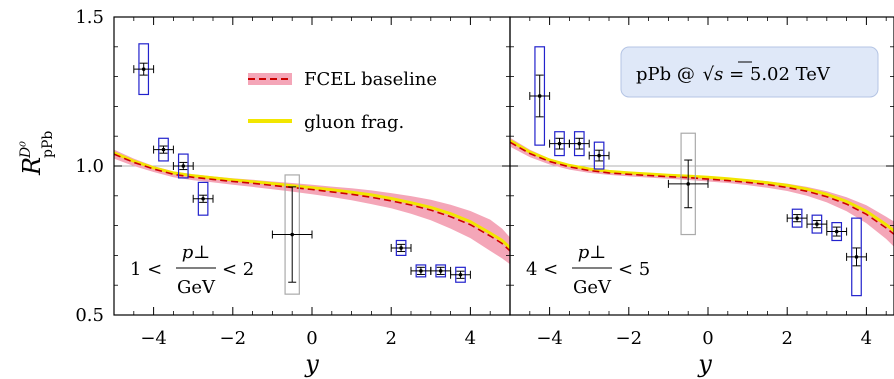 The image size is (894, 379). I want to click on svg-text: 4 <, so click(542, 269).